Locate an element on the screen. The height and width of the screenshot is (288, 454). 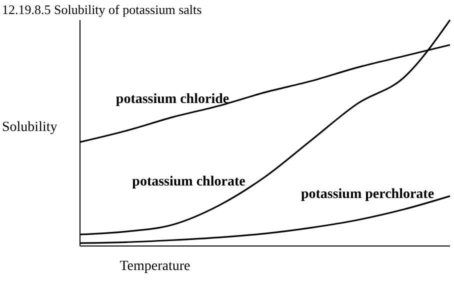
y-axis-title: Solubility is located at coordinates (30, 128).